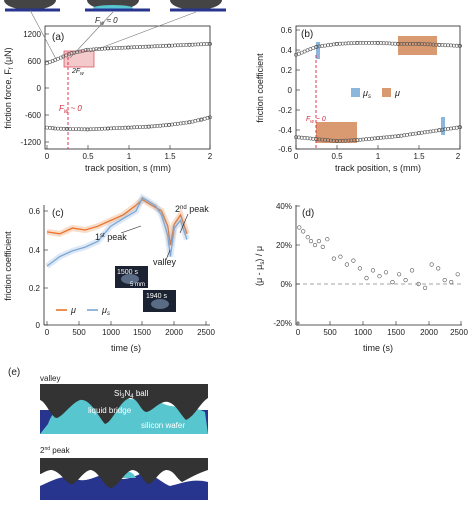 This screenshot has height=508, width=474. Describe the element at coordinates (307, 34) in the screenshot. I see `panel-label: (b)` at that location.